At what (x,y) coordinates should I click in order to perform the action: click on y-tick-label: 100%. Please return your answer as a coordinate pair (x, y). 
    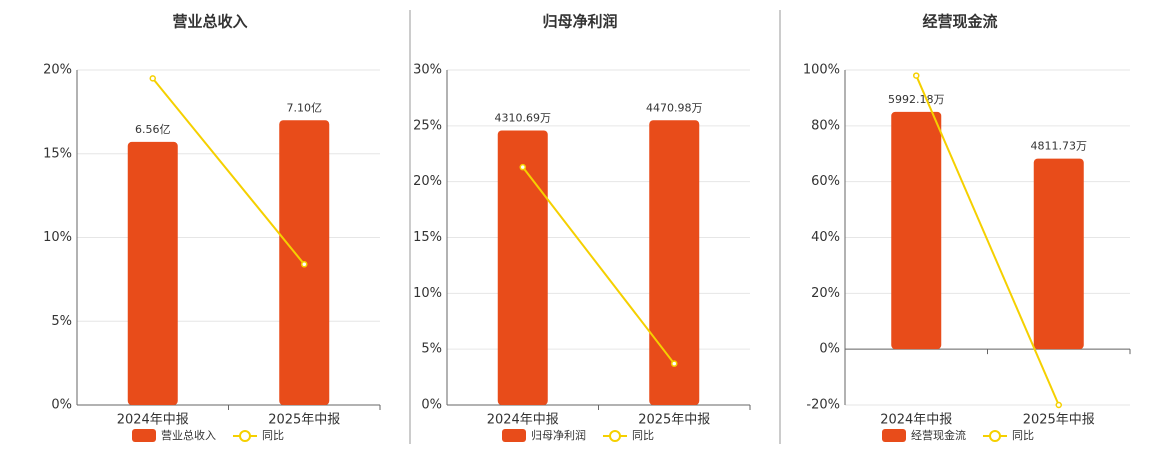
    Looking at the image, I should click on (821, 70).